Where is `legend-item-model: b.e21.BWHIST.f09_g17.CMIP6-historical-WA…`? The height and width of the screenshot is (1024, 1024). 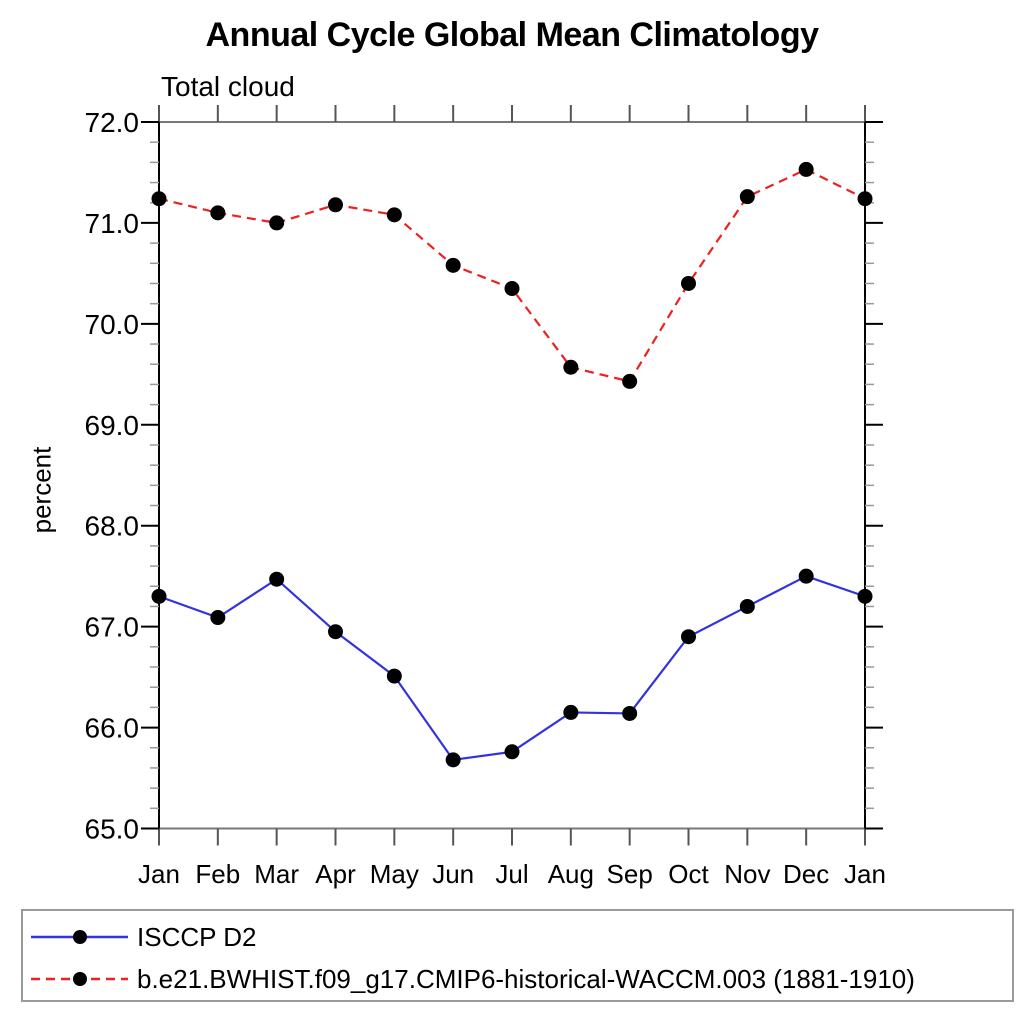
legend-item-model: b.e21.BWHIST.f09_g17.CMIP6-historical-WA… is located at coordinates (519, 979).